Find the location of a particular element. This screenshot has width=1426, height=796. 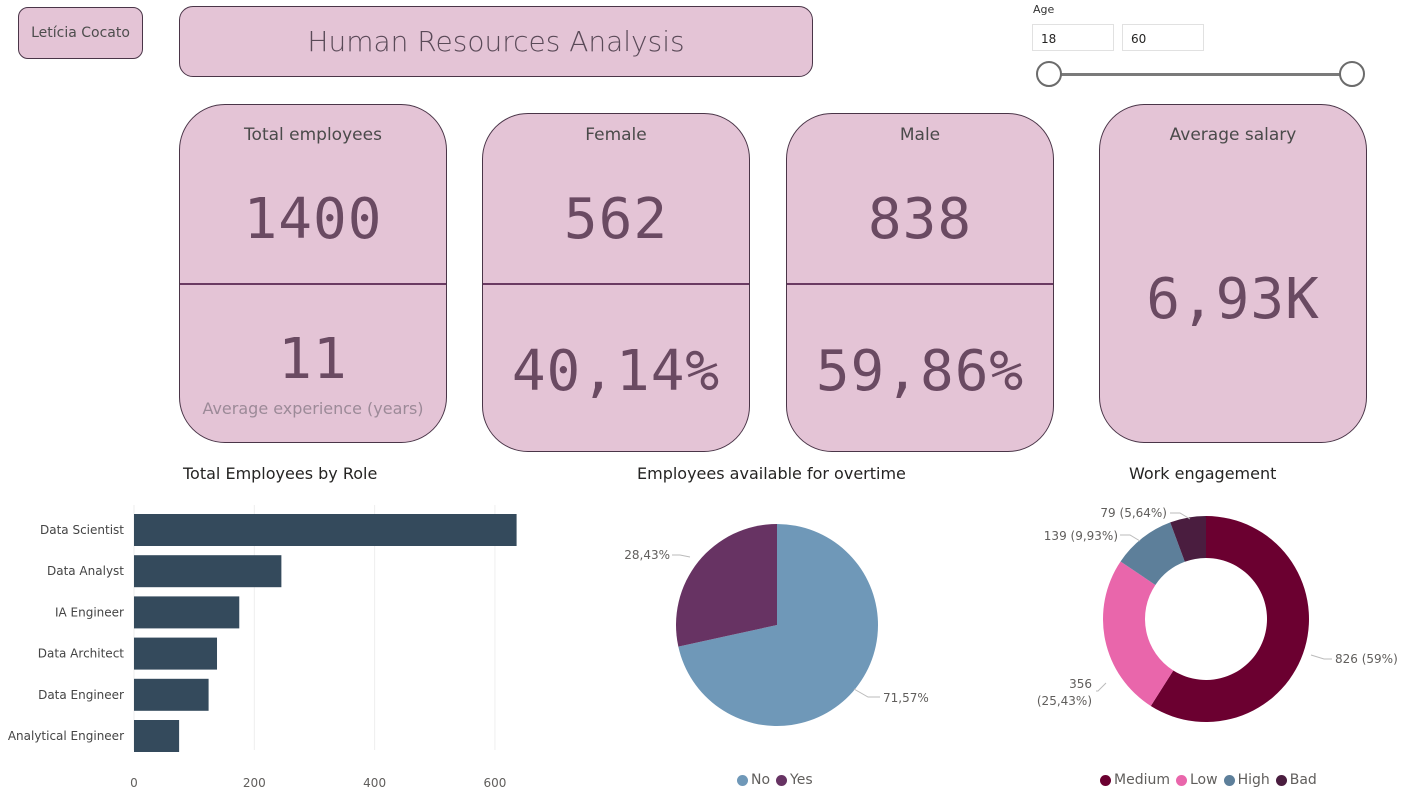

age-max-input: 60 is located at coordinates (1163, 37).